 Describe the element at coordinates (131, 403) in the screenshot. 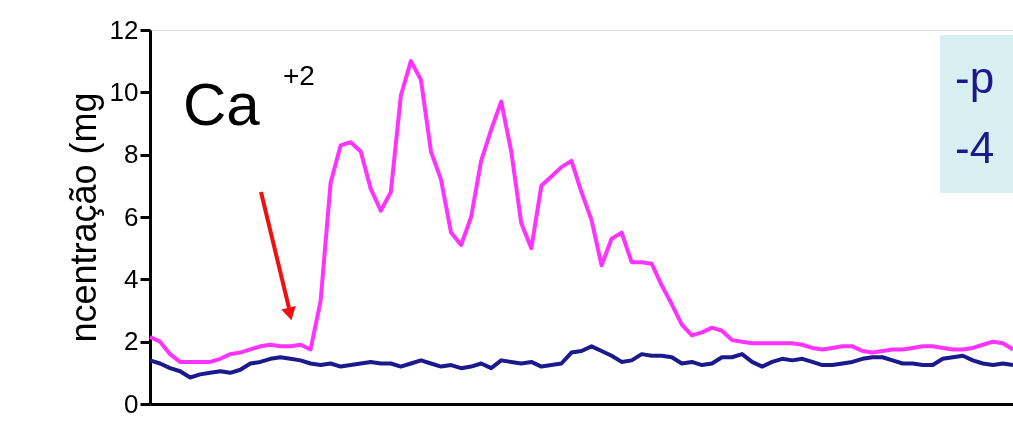

I see `y-tick-label: 0` at that location.